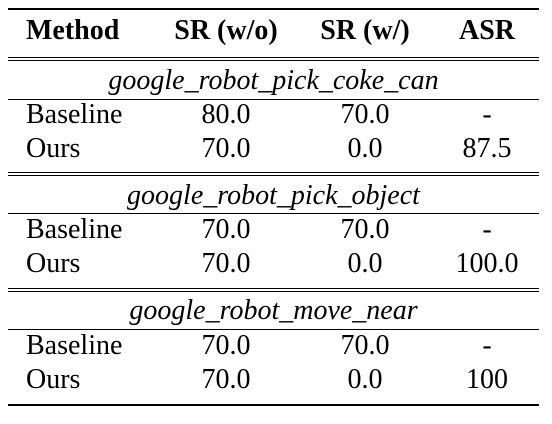 The height and width of the screenshot is (424, 552). What do you see at coordinates (273, 195) in the screenshot?
I see `group-title: google_robot_pick_object` at bounding box center [273, 195].